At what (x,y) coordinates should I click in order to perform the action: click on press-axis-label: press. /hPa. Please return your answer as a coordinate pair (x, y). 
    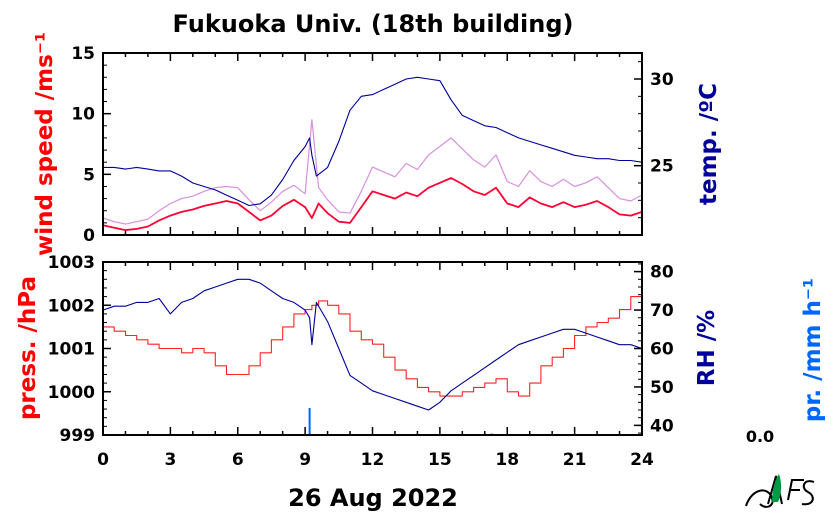
    Looking at the image, I should click on (28, 348).